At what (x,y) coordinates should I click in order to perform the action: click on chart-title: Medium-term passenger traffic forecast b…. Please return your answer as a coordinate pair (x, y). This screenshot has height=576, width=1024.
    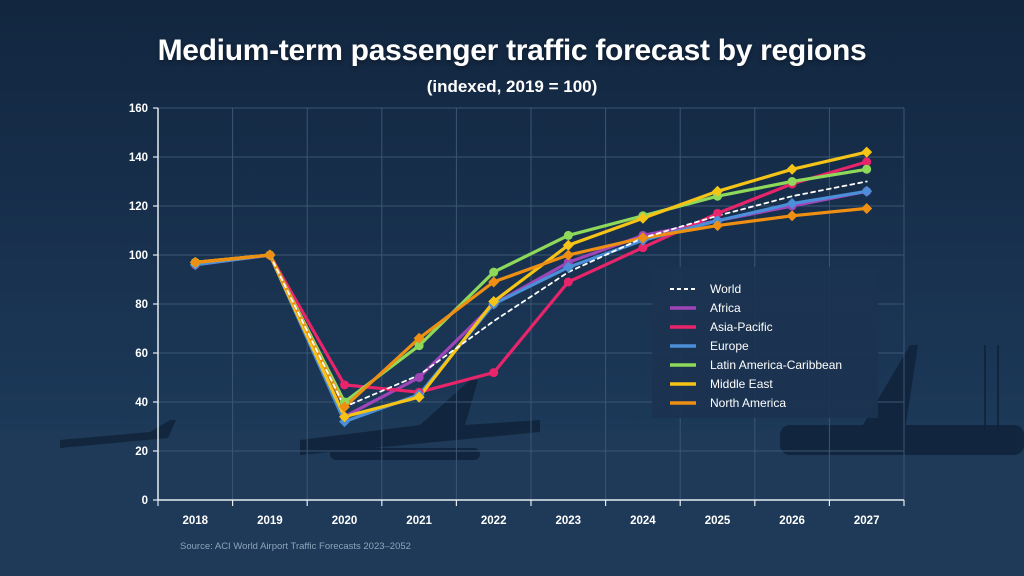
    Looking at the image, I should click on (512, 50).